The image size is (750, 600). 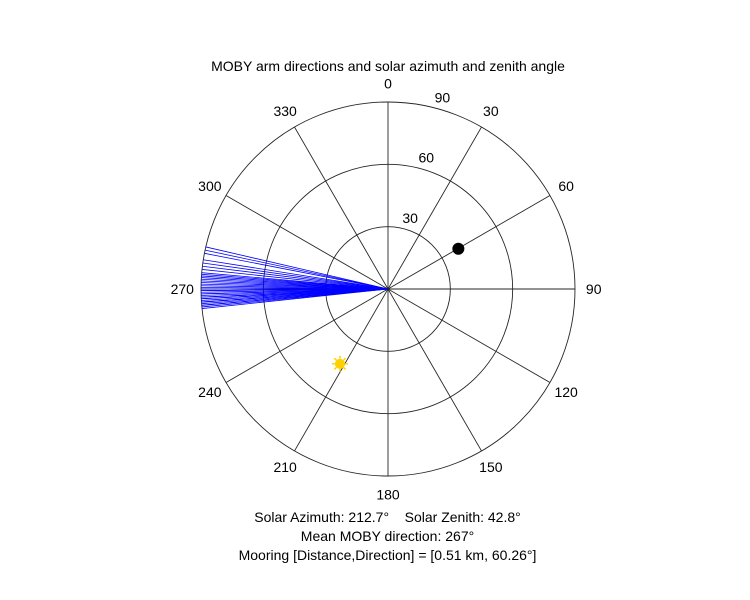 What do you see at coordinates (462, 517) in the screenshot?
I see `solar-zenith-text: Solar Zenith: 42.8°` at bounding box center [462, 517].